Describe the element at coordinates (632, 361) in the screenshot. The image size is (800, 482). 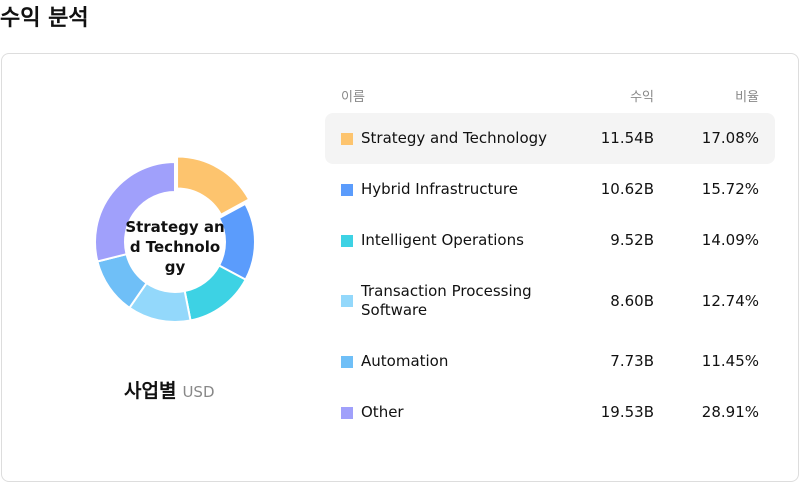
I see `row-revenue: 7.73B` at that location.